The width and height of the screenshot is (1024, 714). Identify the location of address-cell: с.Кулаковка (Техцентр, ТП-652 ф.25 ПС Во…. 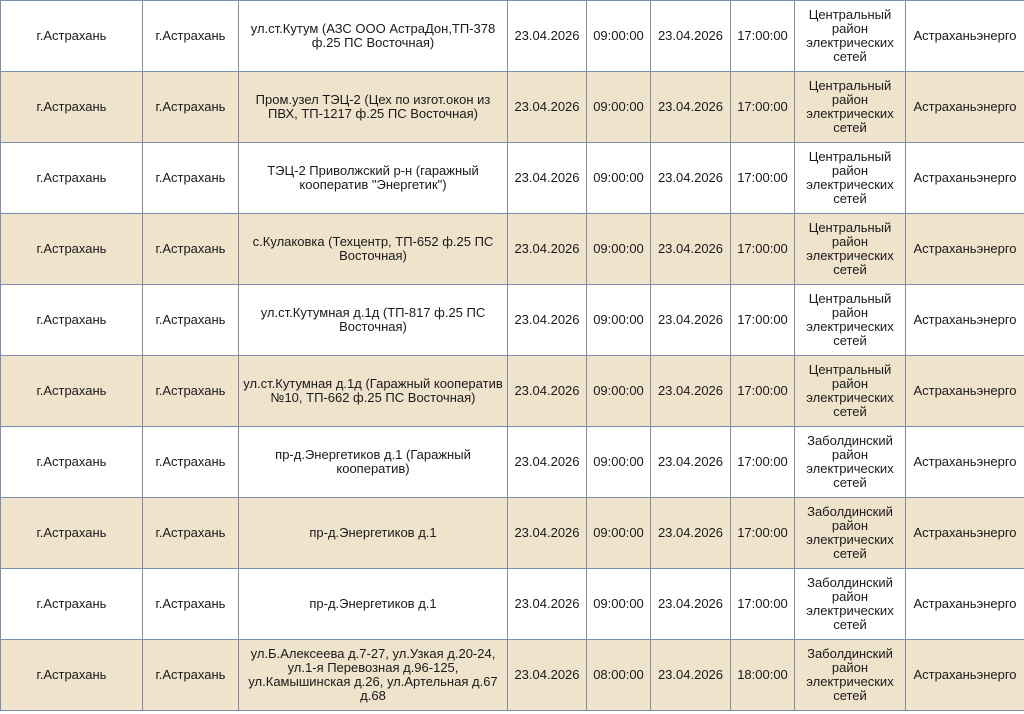
(373, 249).